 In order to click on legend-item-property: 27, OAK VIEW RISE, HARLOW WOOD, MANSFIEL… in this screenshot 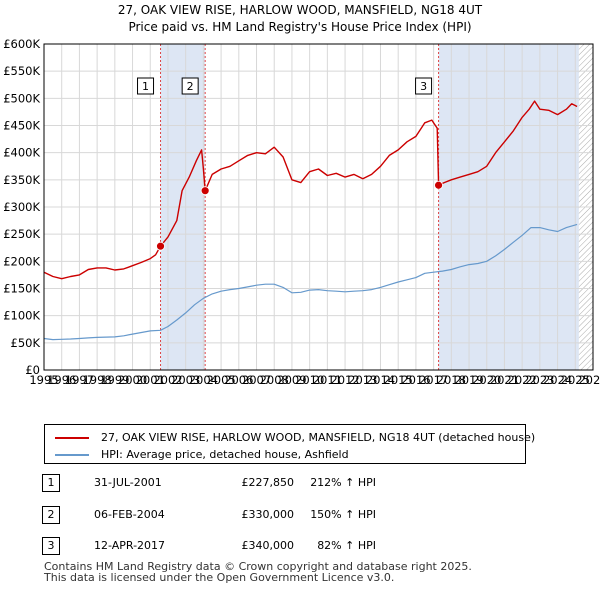, I will do `click(295, 437)`.